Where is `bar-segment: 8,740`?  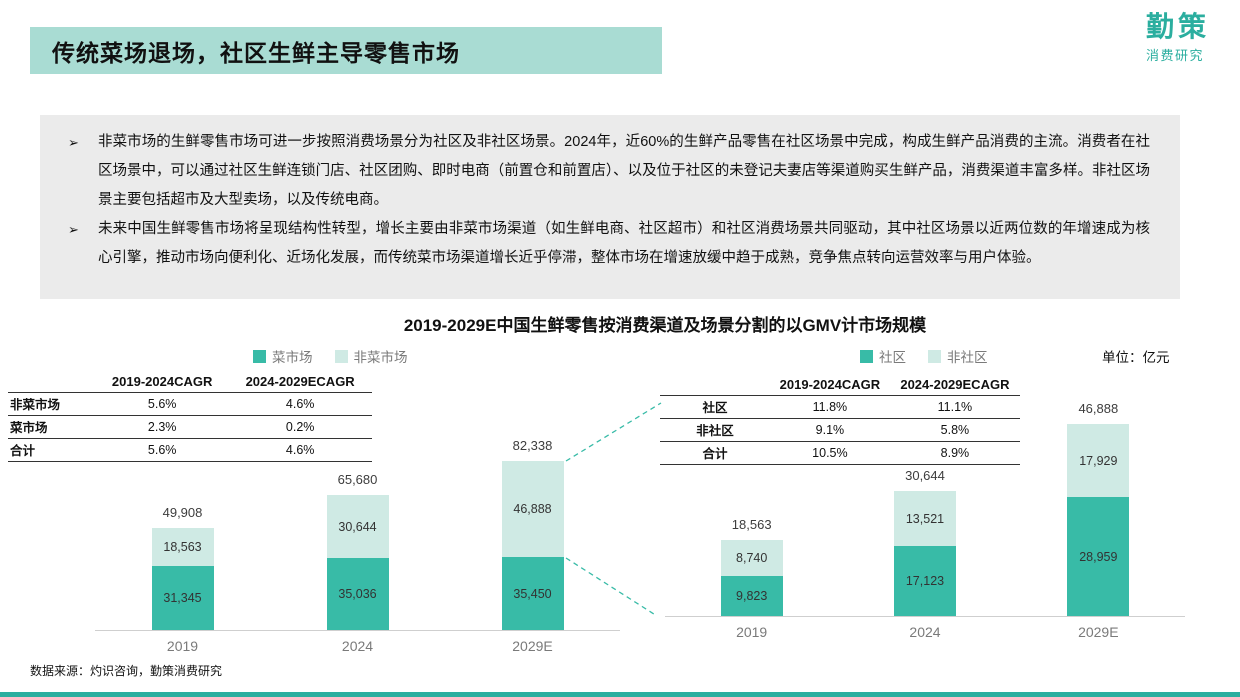
bar-segment: 8,740 is located at coordinates (751, 558).